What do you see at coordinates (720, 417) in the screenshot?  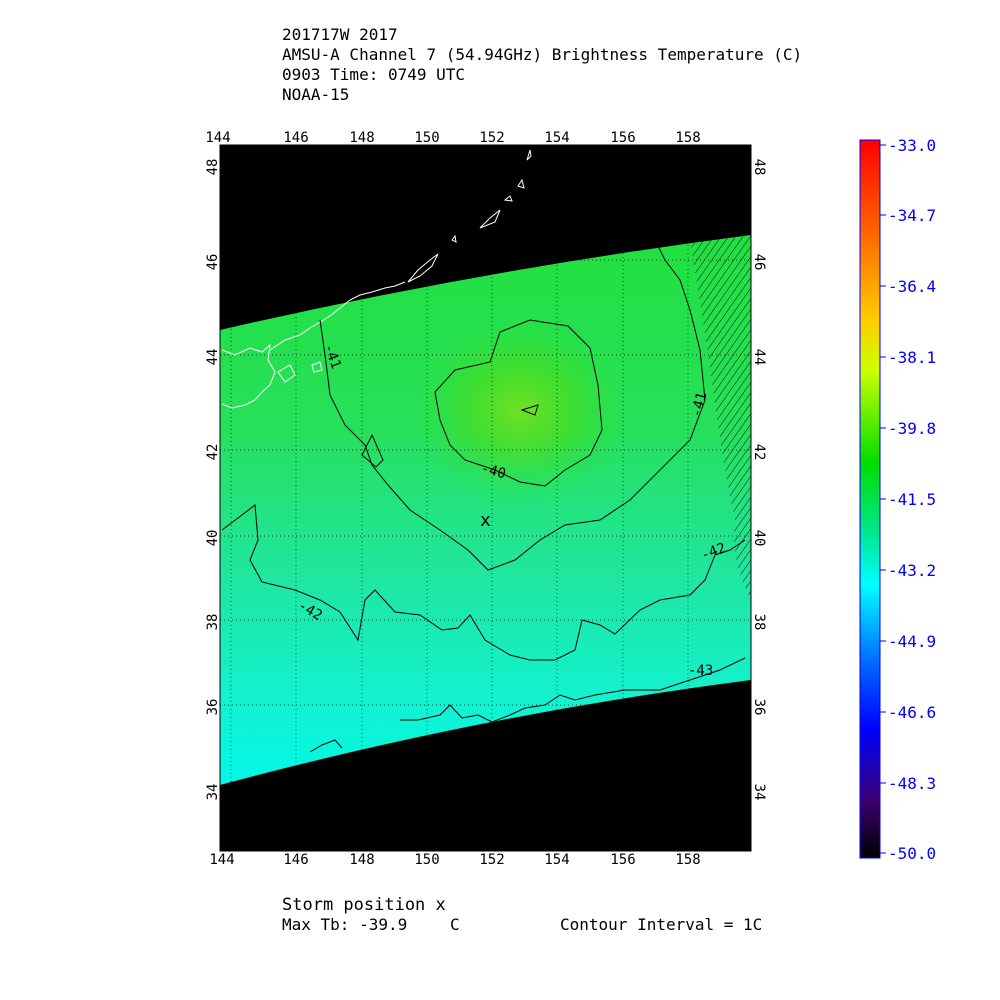 I see `hatched-edge-region` at bounding box center [720, 417].